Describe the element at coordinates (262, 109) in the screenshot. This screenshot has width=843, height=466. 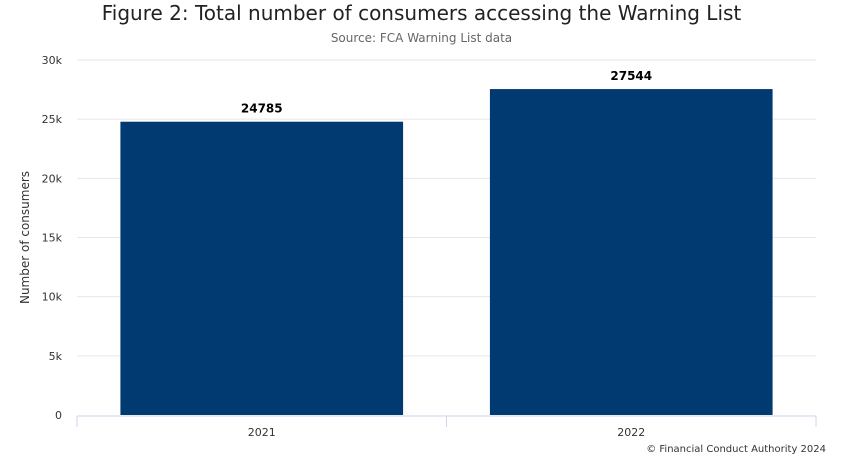
I see `data-label: 24785` at that location.